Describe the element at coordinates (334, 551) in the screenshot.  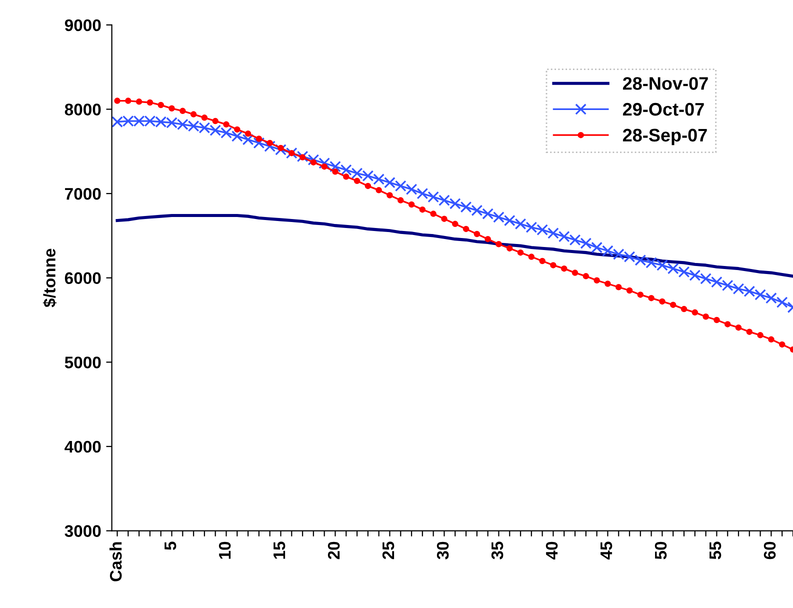
I see `x-tick-label: 20` at that location.